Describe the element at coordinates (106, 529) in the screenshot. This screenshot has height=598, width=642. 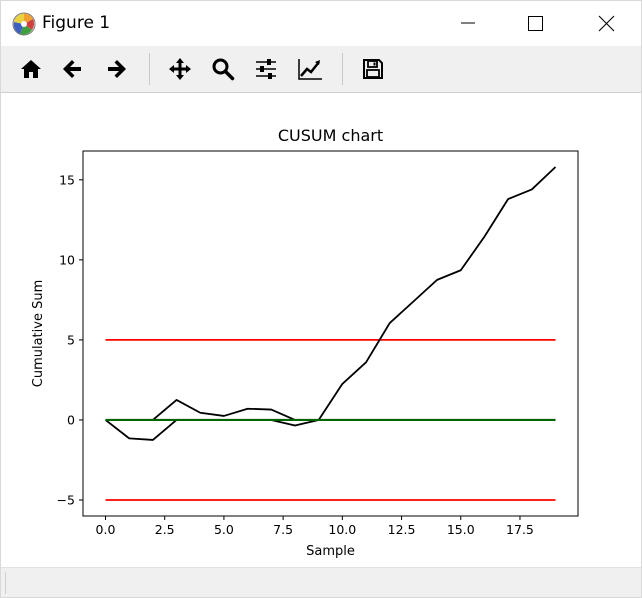
I see `x-tick-label: 0.0` at that location.